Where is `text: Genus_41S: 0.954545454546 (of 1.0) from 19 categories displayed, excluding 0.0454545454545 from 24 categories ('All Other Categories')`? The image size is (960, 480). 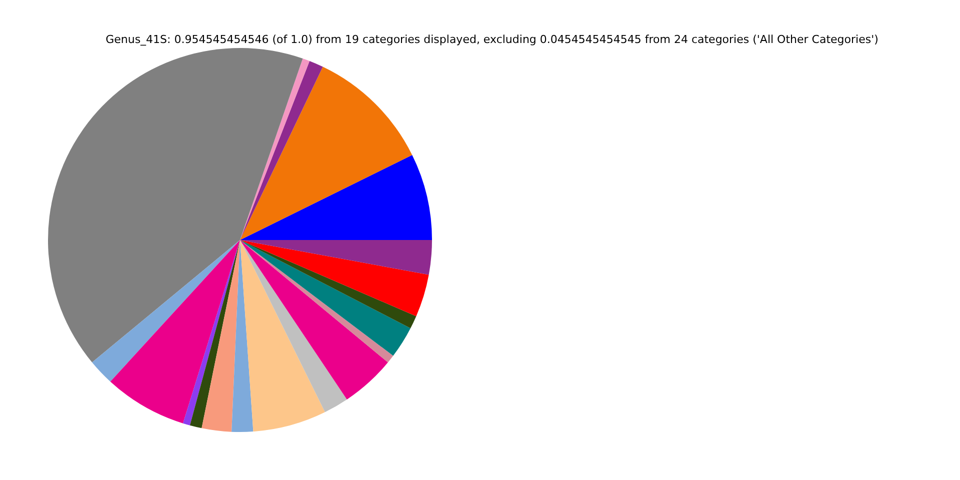
text: Genus_41S: 0.954545454546 (of 1.0) from 19 categories displayed, excluding 0.0454545454545 from 24 categories ('All Other Categories') is located at coordinates (492, 39).